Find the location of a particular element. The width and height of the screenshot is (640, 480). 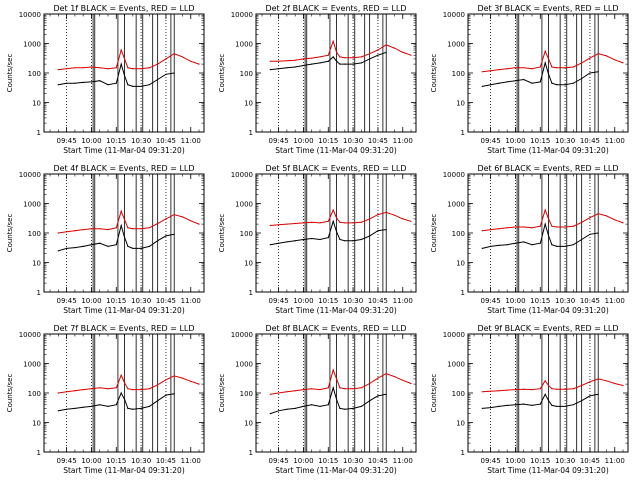

chart-title: Det 8f BLACK = Events, RED = LLD is located at coordinates (335, 328).